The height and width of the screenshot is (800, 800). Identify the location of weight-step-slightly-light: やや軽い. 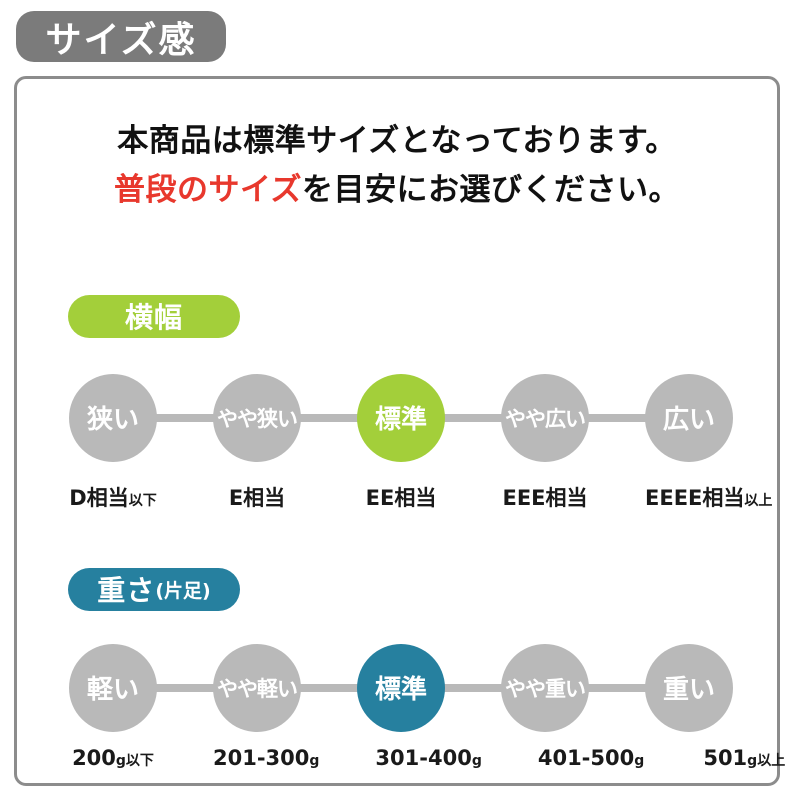
(257, 687).